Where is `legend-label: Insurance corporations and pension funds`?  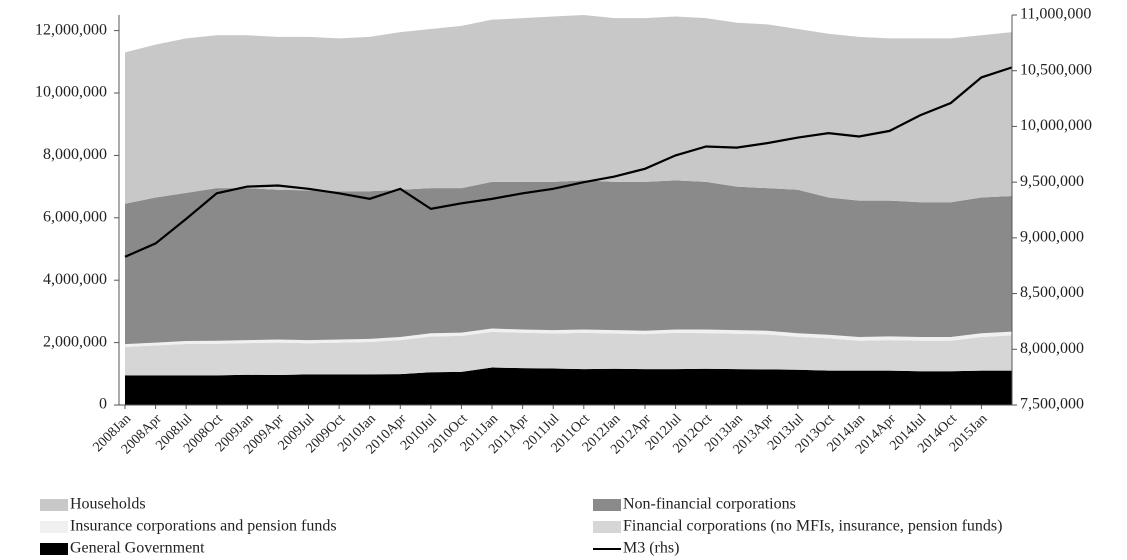
legend-label: Insurance corporations and pension funds is located at coordinates (203, 526).